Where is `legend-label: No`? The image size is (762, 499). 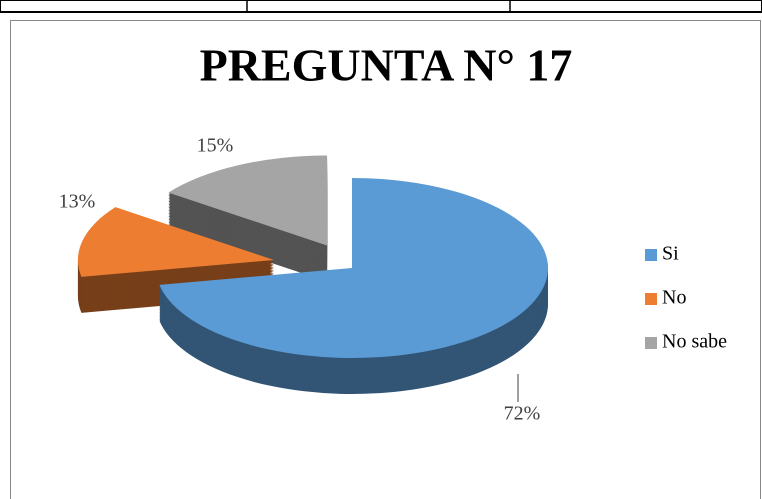
legend-label: No is located at coordinates (674, 298).